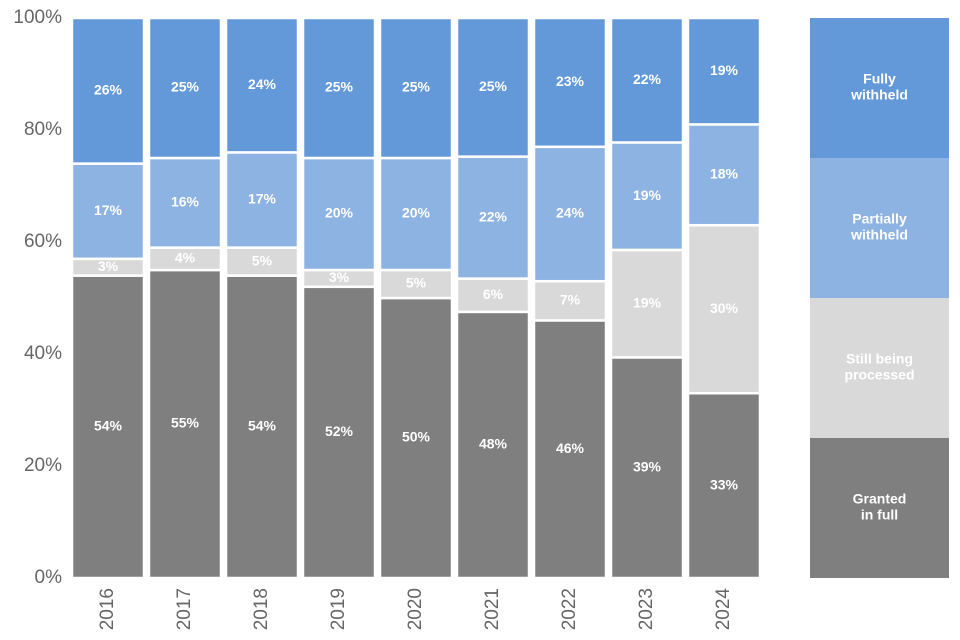 Image resolution: width=960 pixels, height=640 pixels. Describe the element at coordinates (723, 609) in the screenshot. I see `x-tick-label: 2024` at that location.